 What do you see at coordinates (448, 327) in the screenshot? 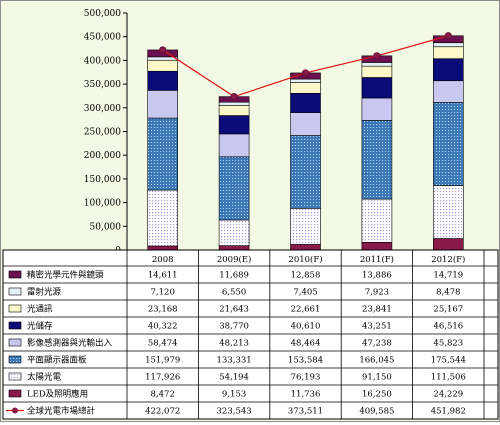
I see `data-label: 46,516` at bounding box center [448, 327].